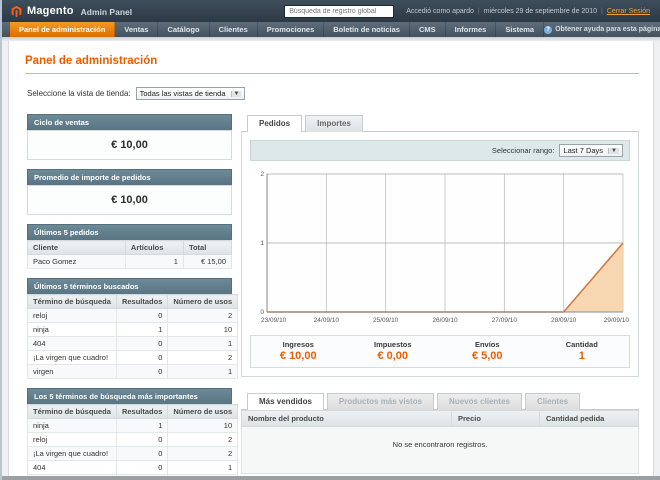 The image size is (660, 480). I want to click on nav-item-panel-de-administraci-n: Panel de administración, so click(63, 29).